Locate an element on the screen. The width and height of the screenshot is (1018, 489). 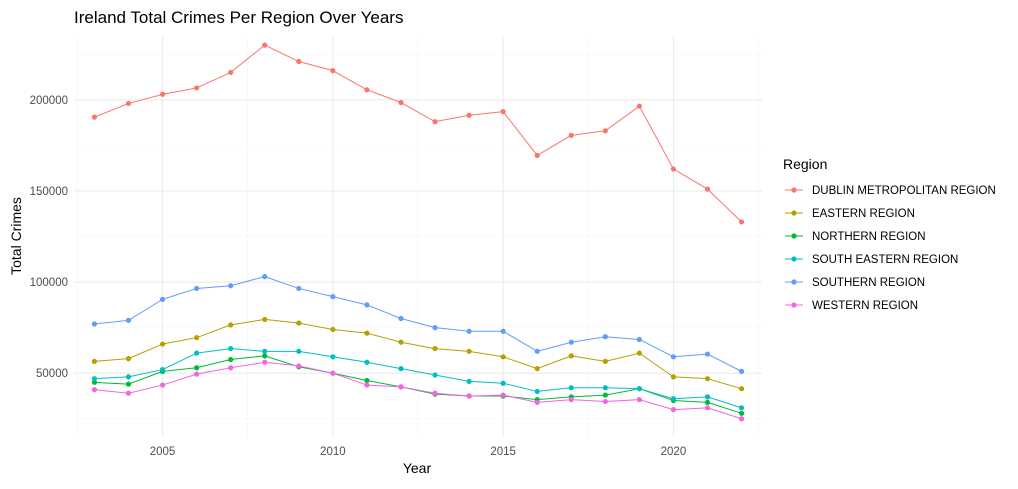
legend-label: EASTERN REGION is located at coordinates (863, 214).